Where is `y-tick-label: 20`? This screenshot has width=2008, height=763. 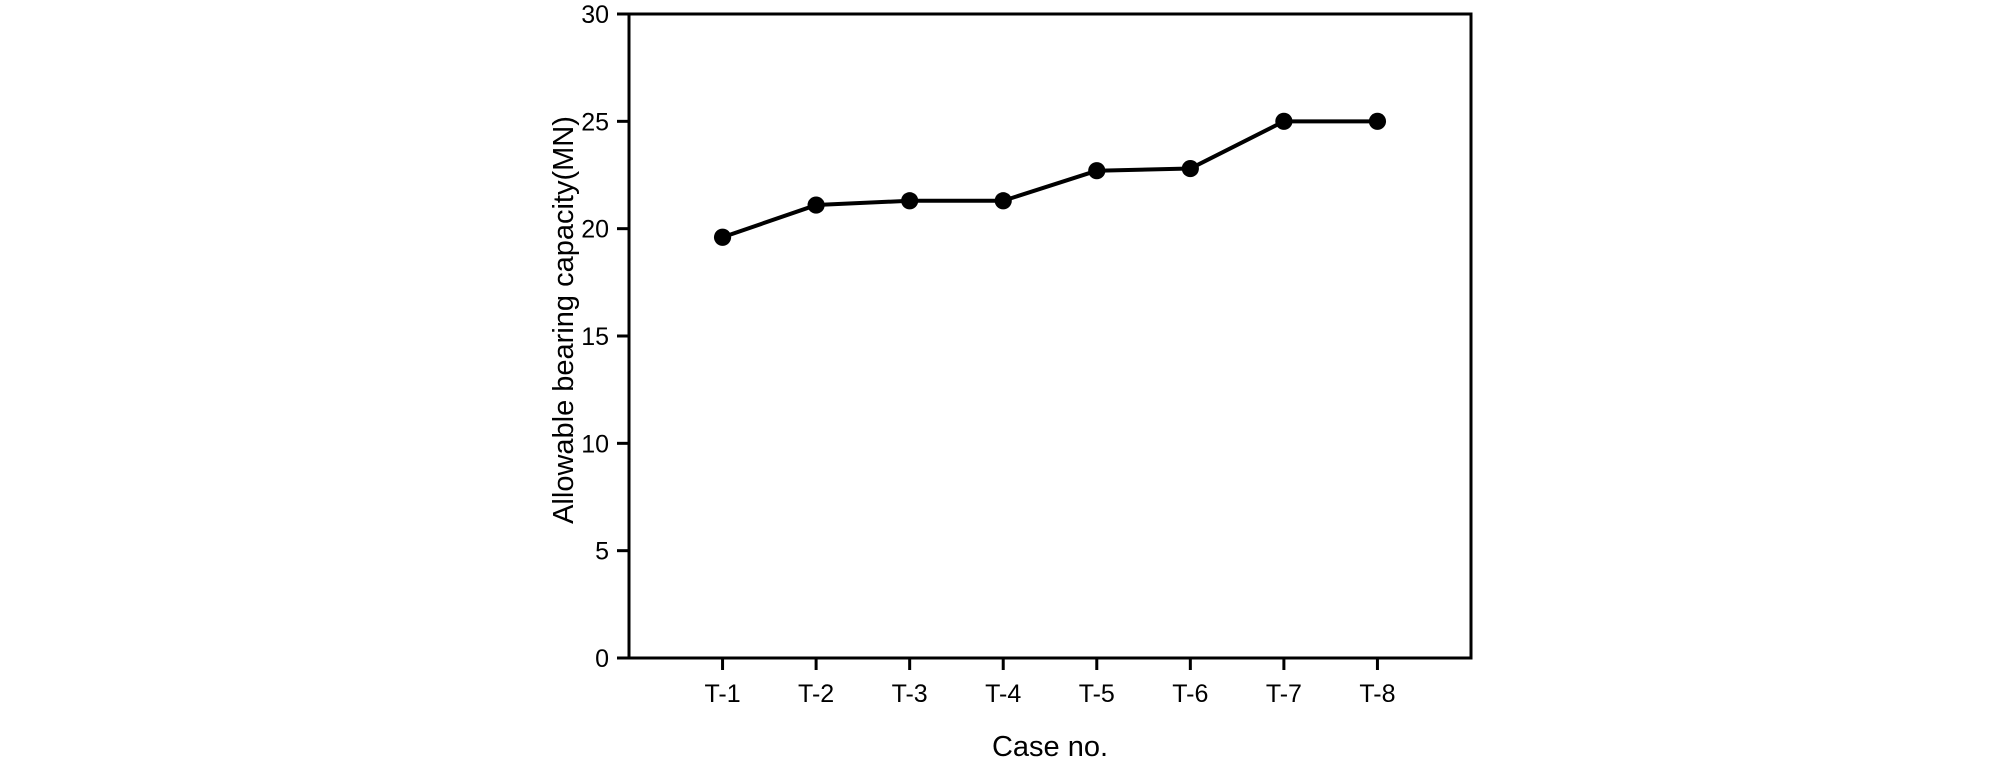 y-tick-label: 20 is located at coordinates (595, 230).